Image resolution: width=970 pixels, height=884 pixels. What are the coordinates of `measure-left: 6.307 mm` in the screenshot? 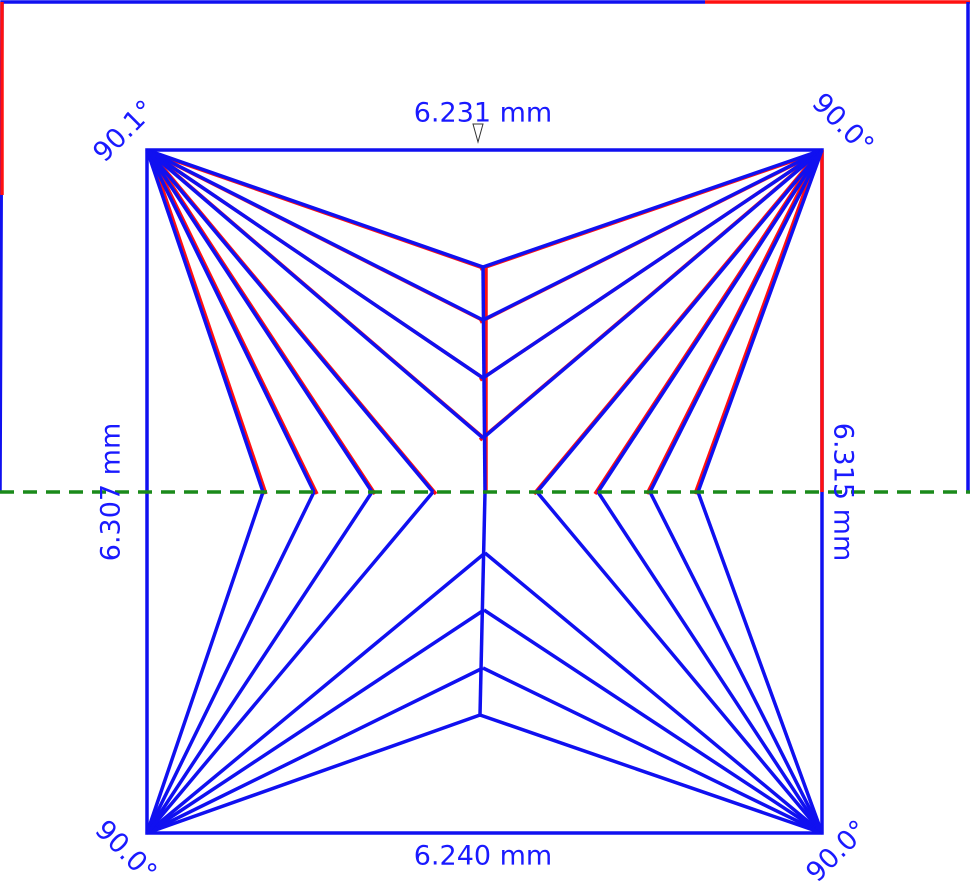 It's located at (111, 492).